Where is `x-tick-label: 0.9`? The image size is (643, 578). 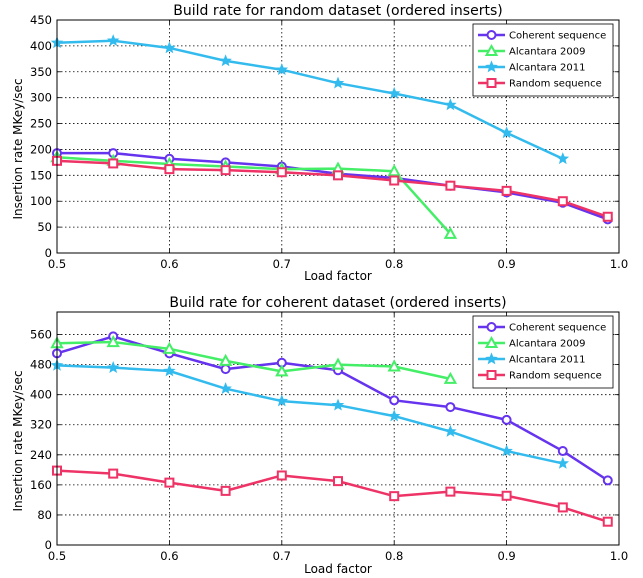
x-tick-label: 0.9 is located at coordinates (506, 264).